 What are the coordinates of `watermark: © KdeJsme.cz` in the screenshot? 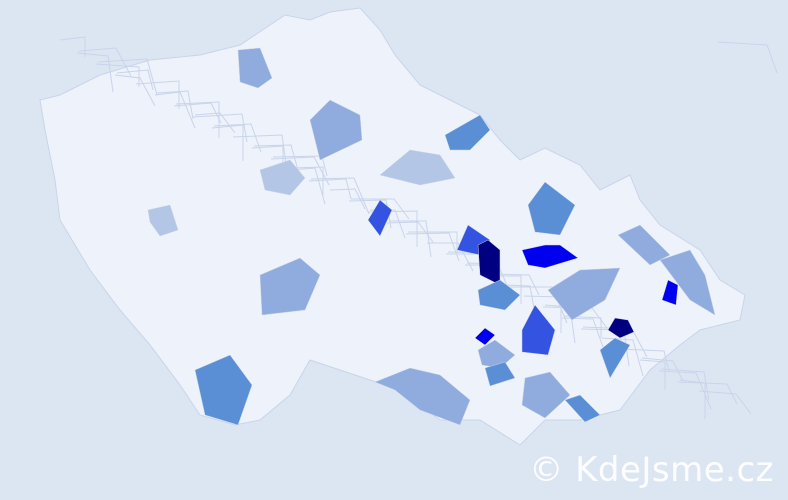 It's located at (651, 470).